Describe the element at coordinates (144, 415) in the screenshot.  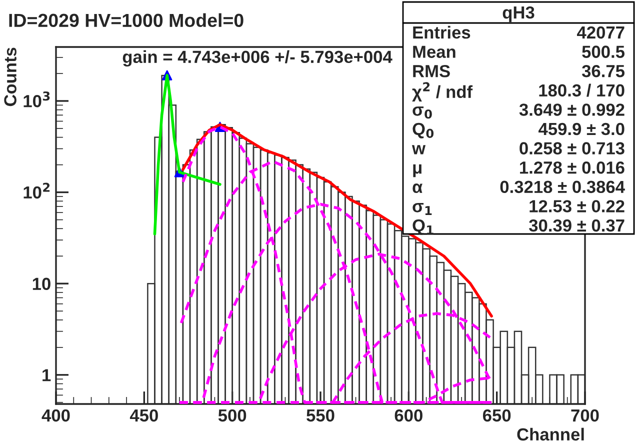
I see `x-tick-label: 450` at that location.